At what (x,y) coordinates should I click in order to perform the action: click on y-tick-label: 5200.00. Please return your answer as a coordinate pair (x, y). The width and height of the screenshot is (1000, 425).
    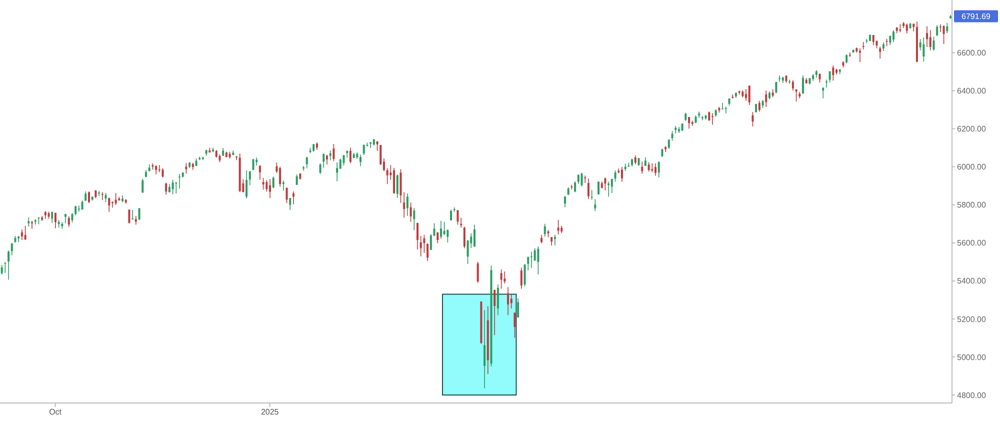
    Looking at the image, I should click on (971, 319).